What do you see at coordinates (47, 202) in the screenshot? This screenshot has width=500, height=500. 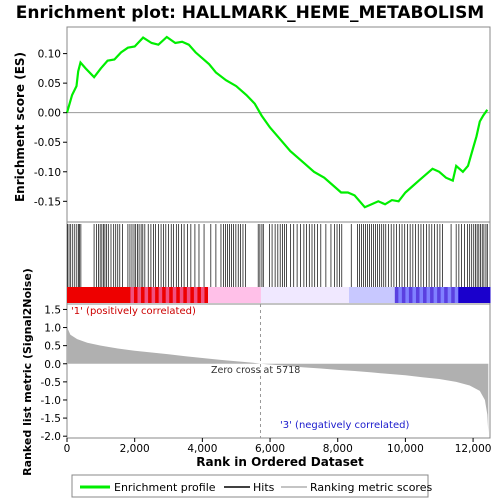 I see `es-y-tick-label: -0.15` at bounding box center [47, 202].